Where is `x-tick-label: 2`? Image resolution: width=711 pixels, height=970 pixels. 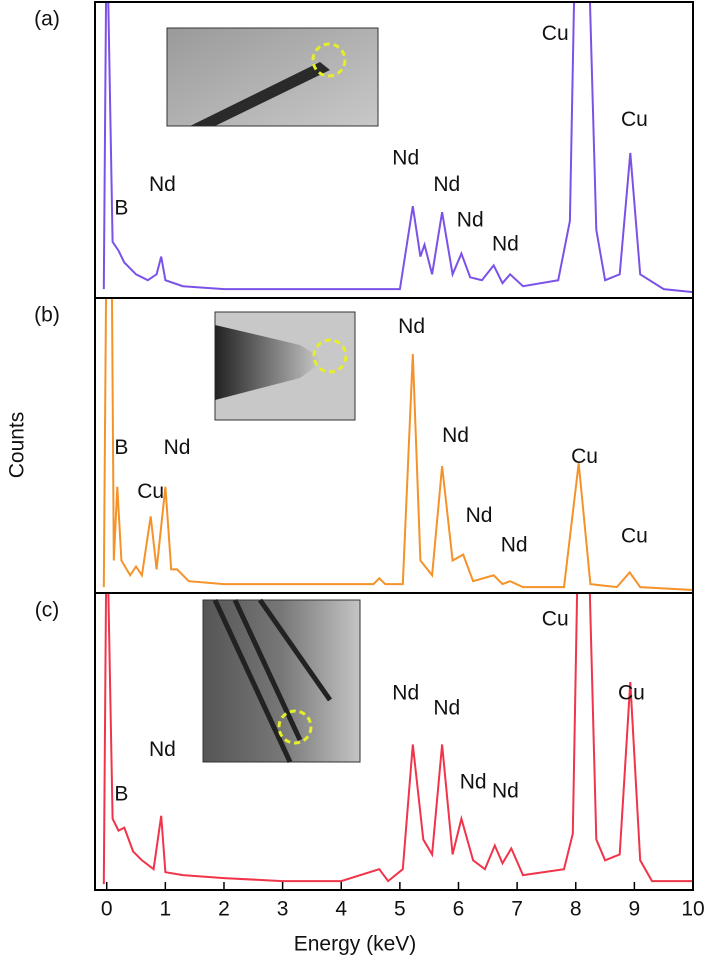
x-tick-label: 2 is located at coordinates (224, 909).